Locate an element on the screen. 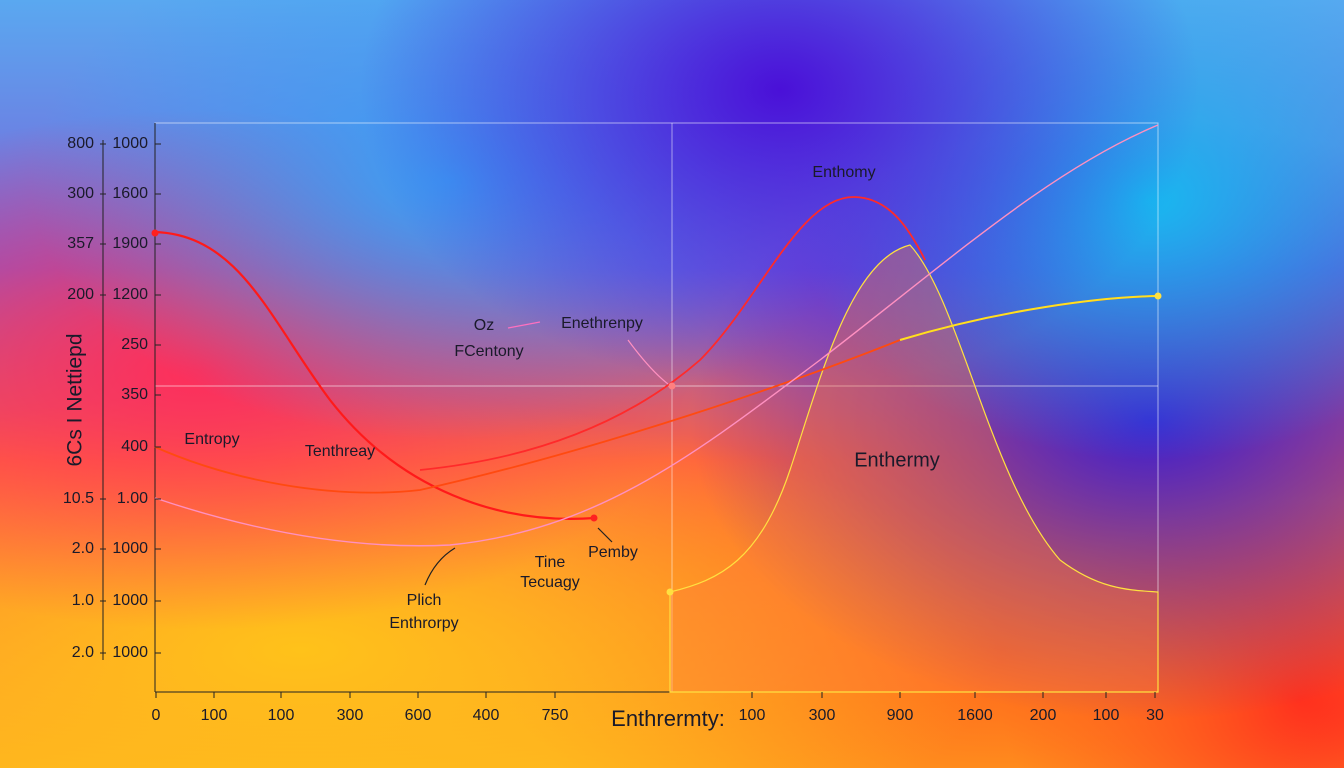 This screenshot has width=1344, height=768. annotation: Enethrenpy is located at coordinates (602, 323).